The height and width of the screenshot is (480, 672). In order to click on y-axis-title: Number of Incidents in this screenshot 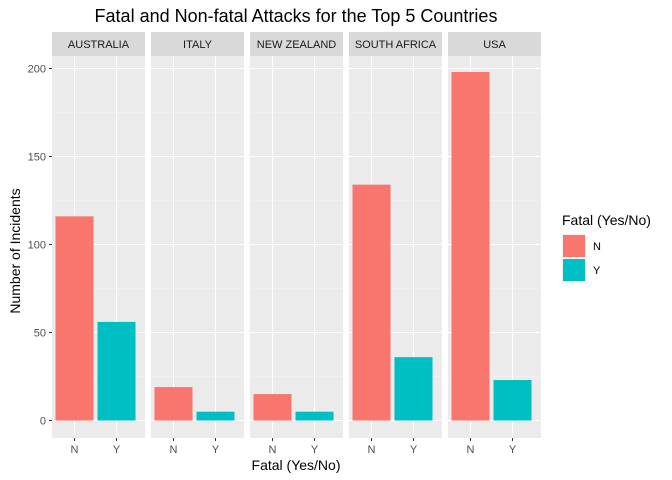, I will do `click(15, 250)`.